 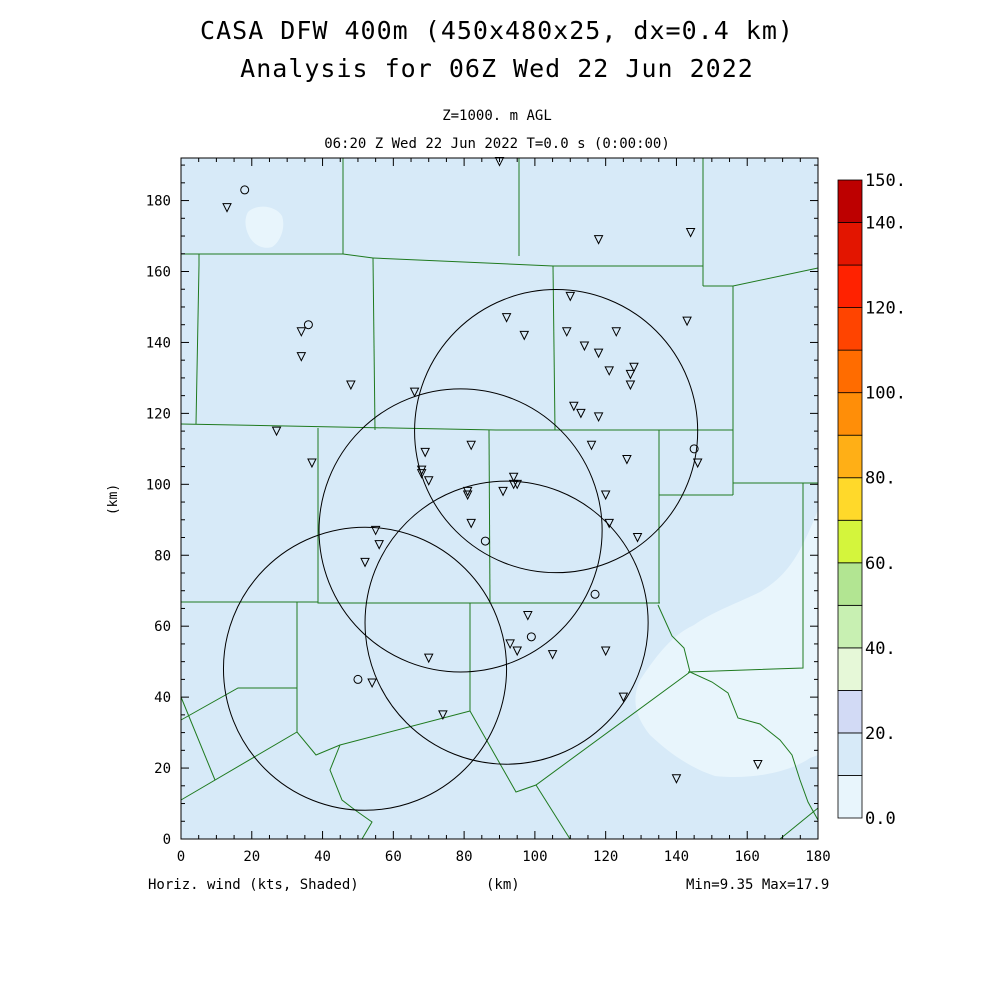 I want to click on x-tick-label: 160, so click(x=747, y=857).